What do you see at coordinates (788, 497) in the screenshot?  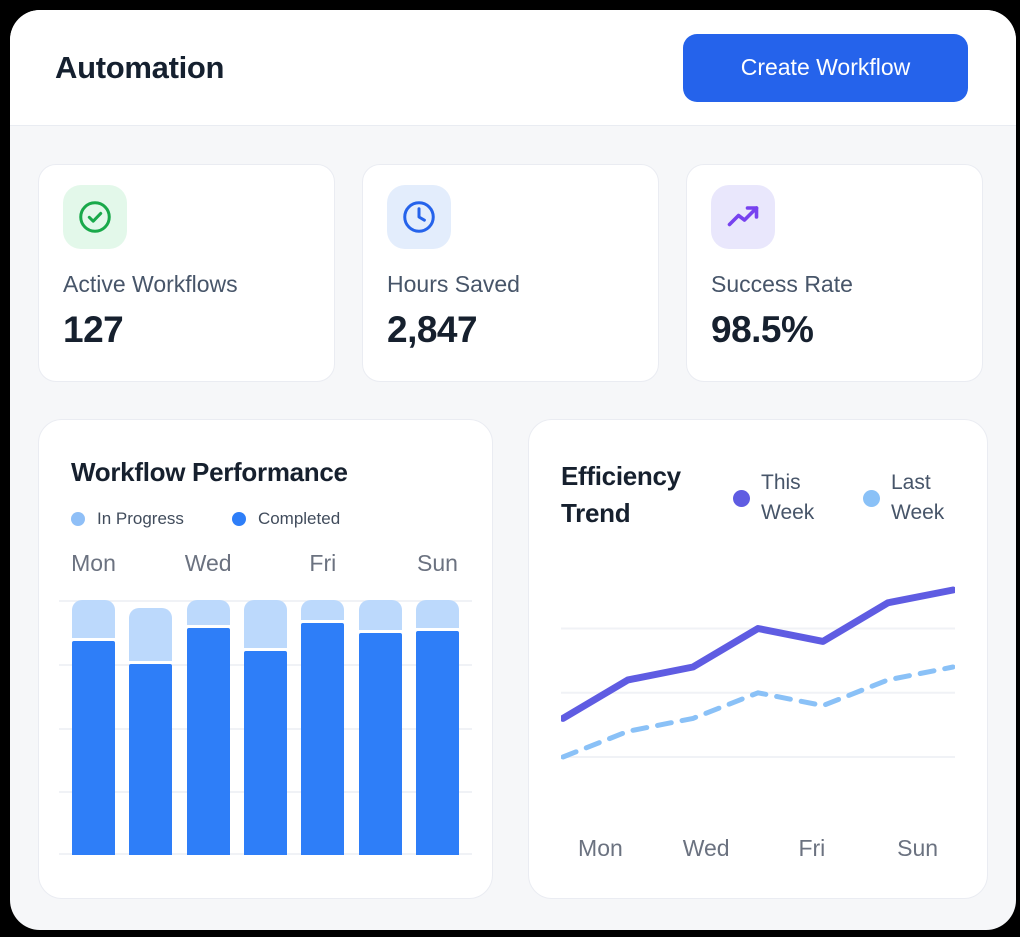 I see `legend-label: This Week` at bounding box center [788, 497].